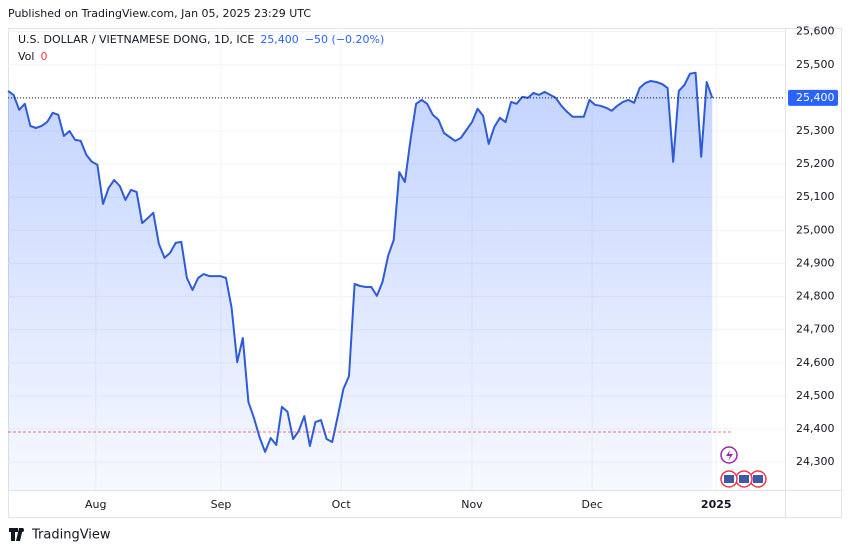 The width and height of the screenshot is (850, 551). I want to click on y-tick-label: 25,600, so click(815, 31).